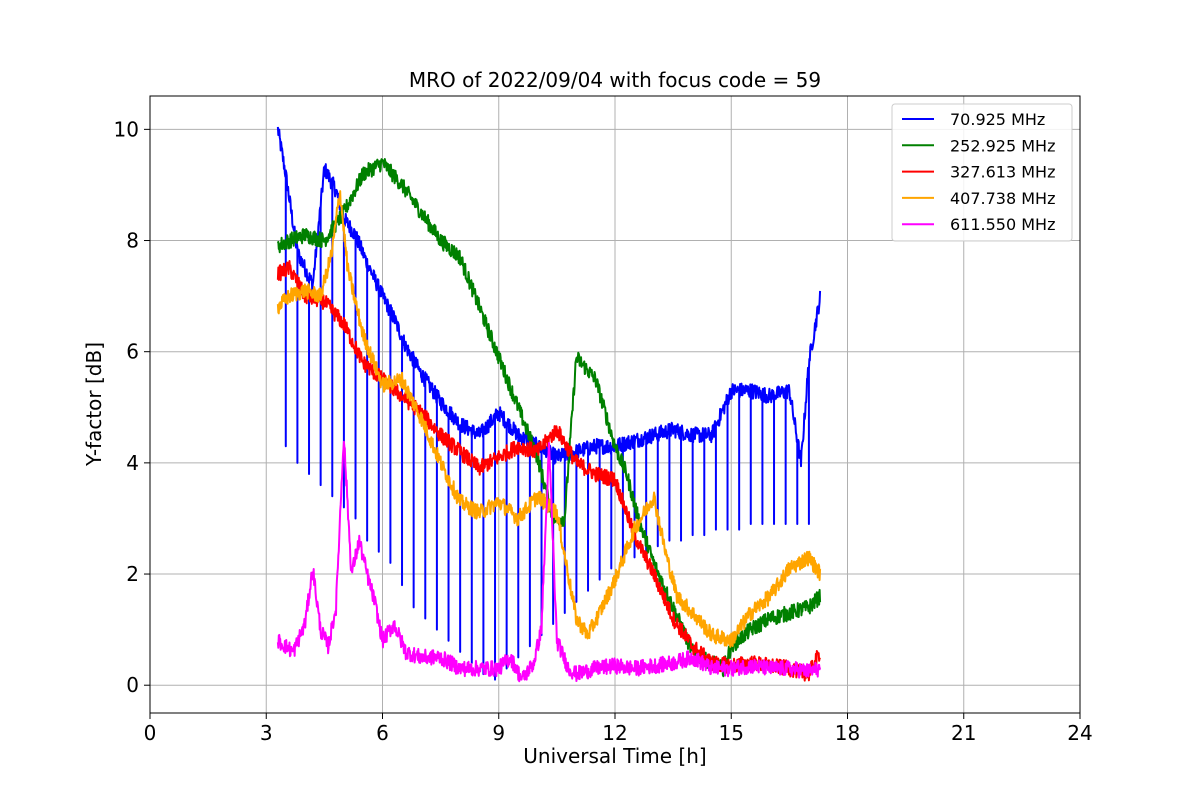 This screenshot has width=1200, height=804. Describe the element at coordinates (1079, 733) in the screenshot. I see `x-tick-label: 24` at that location.